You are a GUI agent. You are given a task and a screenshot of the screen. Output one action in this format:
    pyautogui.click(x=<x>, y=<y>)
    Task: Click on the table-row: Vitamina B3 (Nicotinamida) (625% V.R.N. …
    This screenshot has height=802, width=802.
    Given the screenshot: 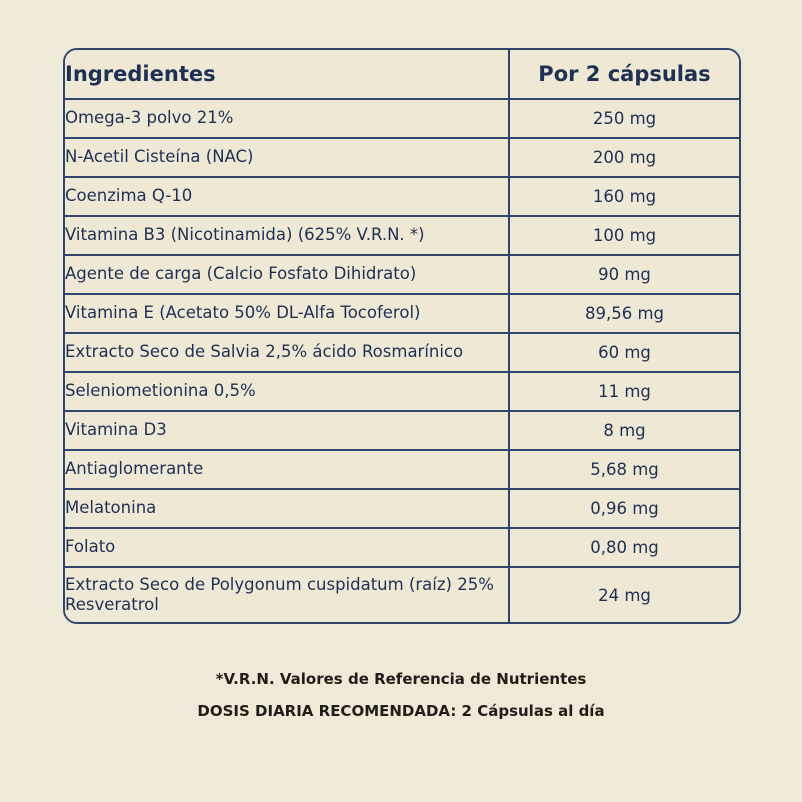 What is the action you would take?
    pyautogui.click(x=402, y=236)
    